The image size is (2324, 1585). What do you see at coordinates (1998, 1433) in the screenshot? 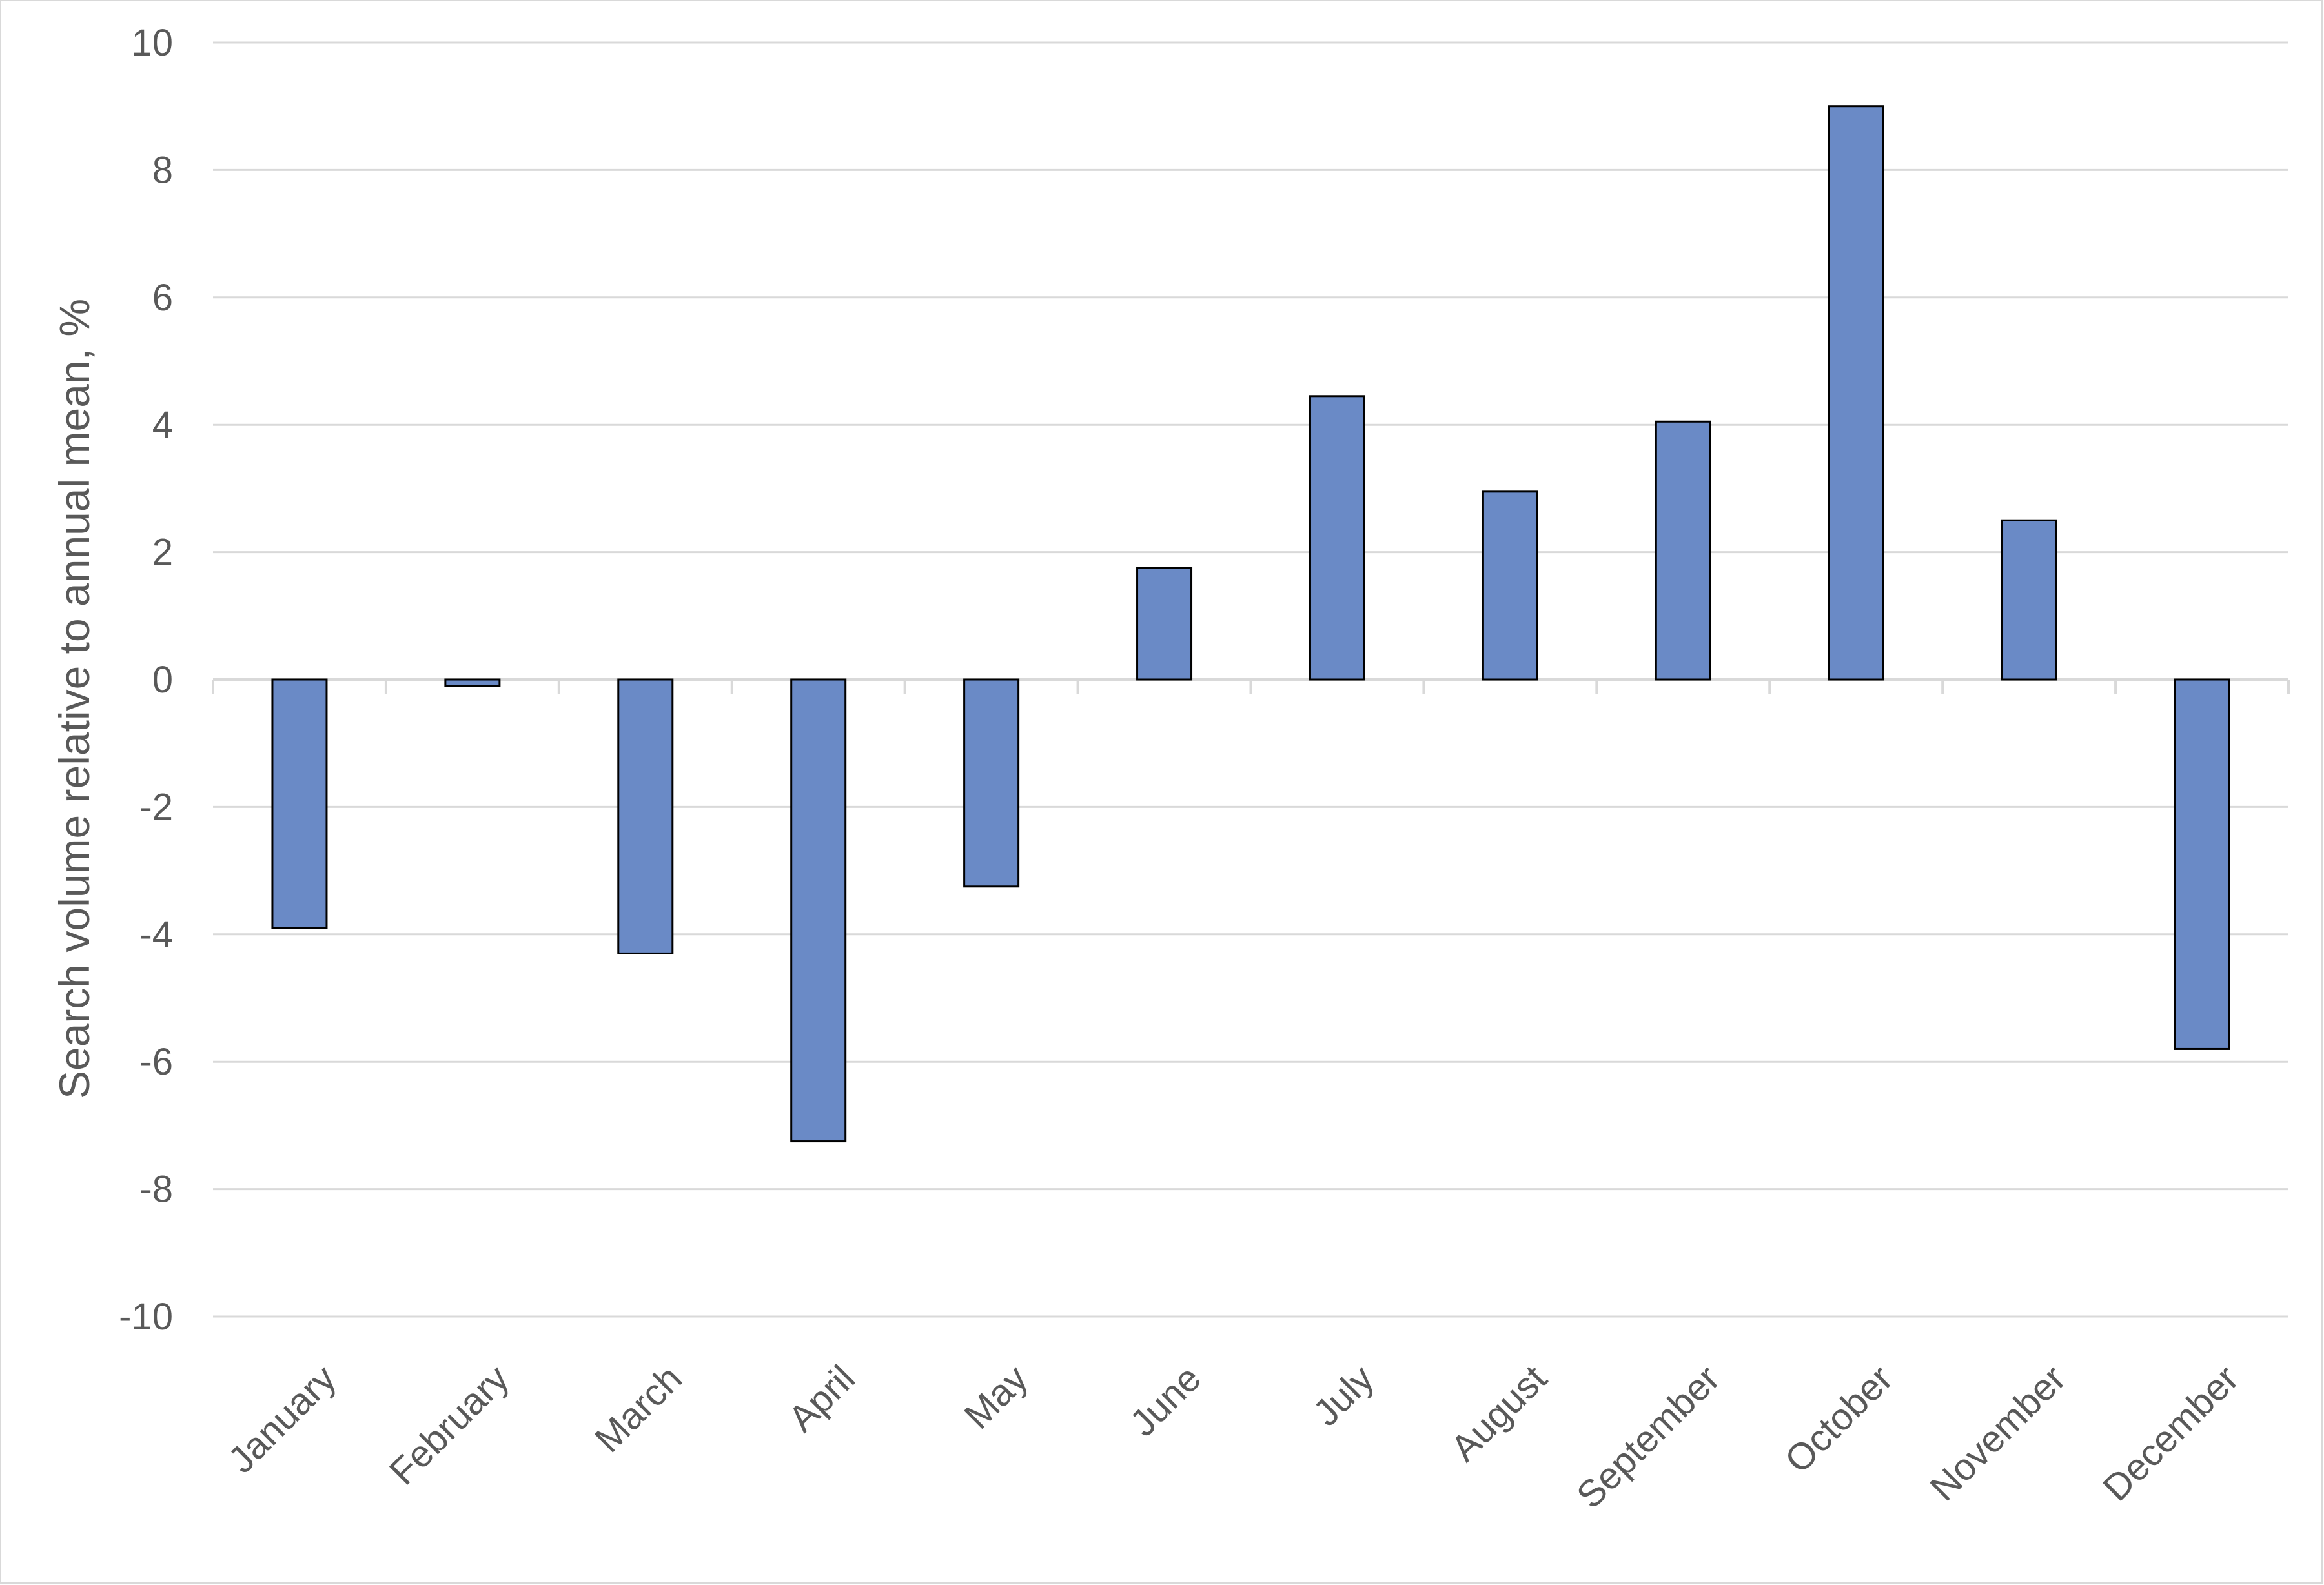
I see `x-tick-label: November` at bounding box center [1998, 1433].